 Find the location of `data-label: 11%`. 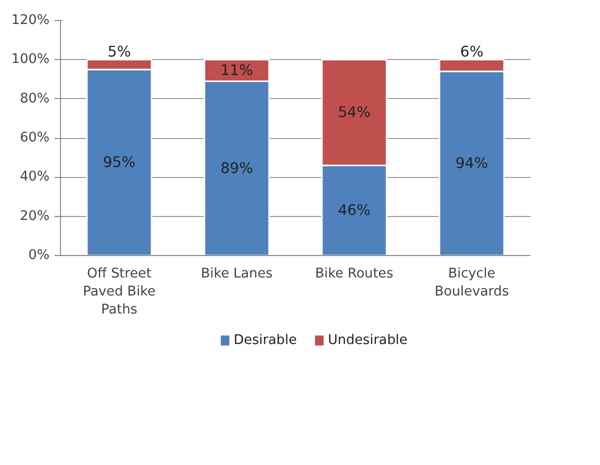

data-label: 11% is located at coordinates (237, 70).